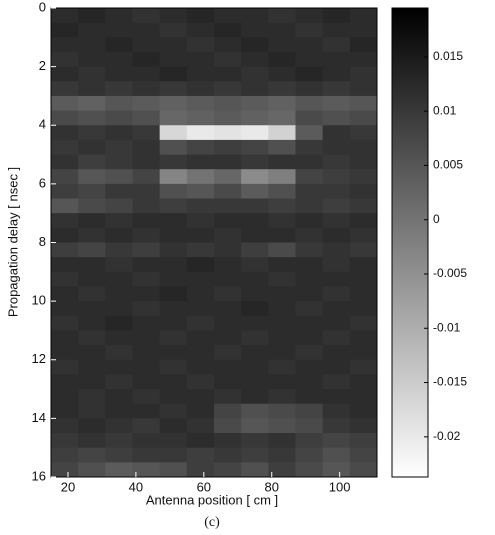 The height and width of the screenshot is (535, 495). I want to click on x-tick-label: 80, so click(271, 486).